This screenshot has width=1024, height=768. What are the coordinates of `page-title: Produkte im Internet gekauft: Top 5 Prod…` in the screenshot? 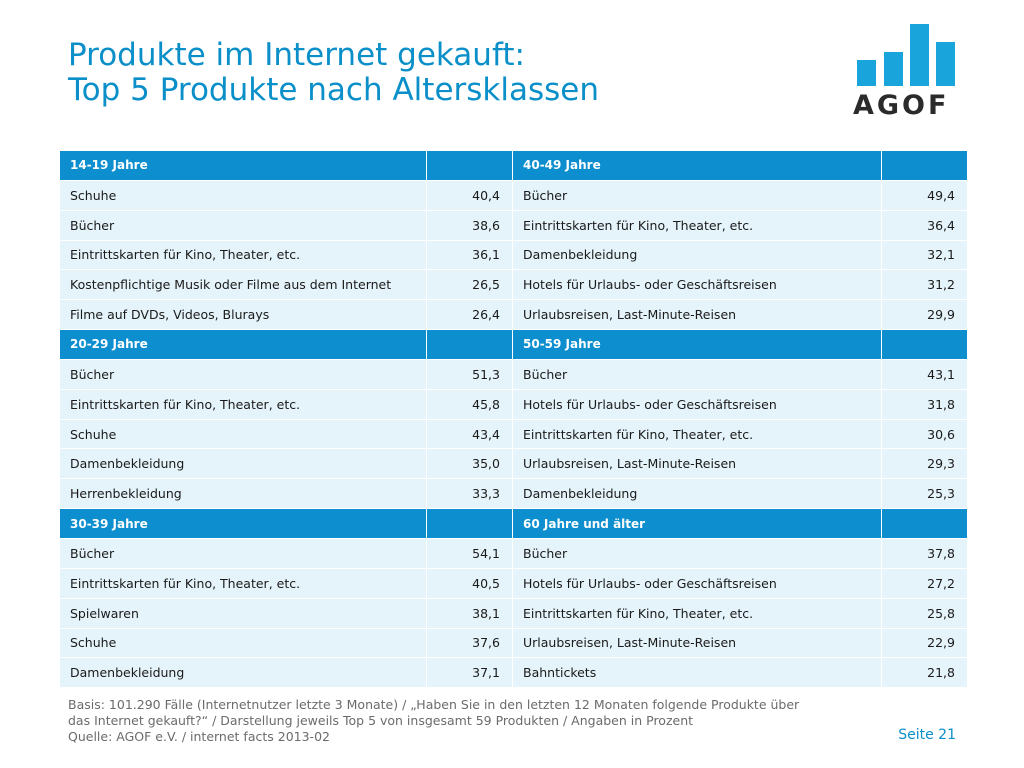 It's located at (333, 73).